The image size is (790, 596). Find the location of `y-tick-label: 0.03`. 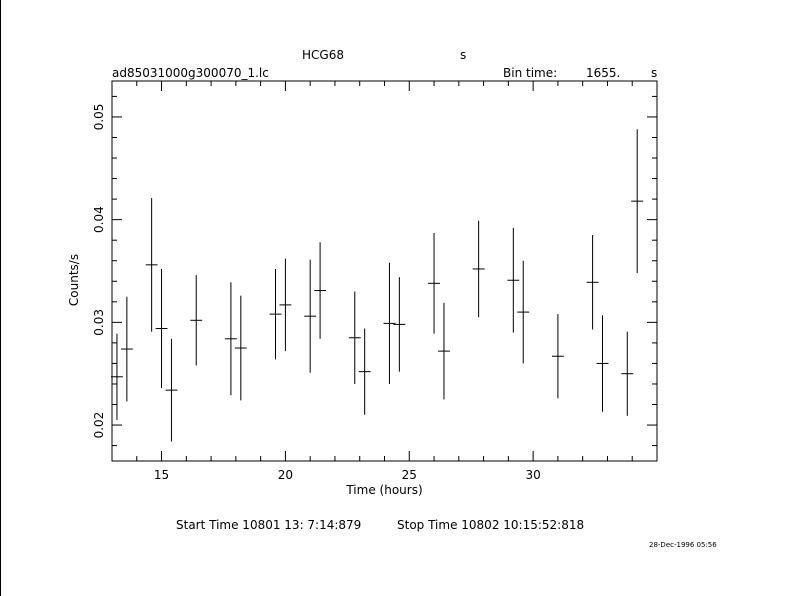

y-tick-label: 0.03 is located at coordinates (99, 322).